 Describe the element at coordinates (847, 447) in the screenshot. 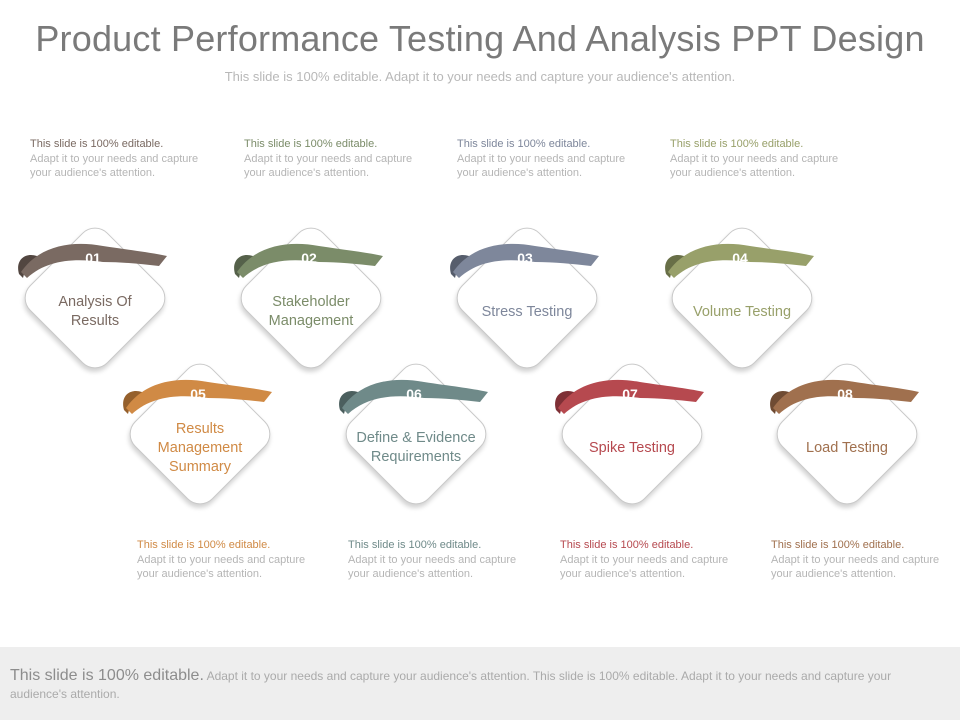

I see `card-label: Load Testing` at that location.